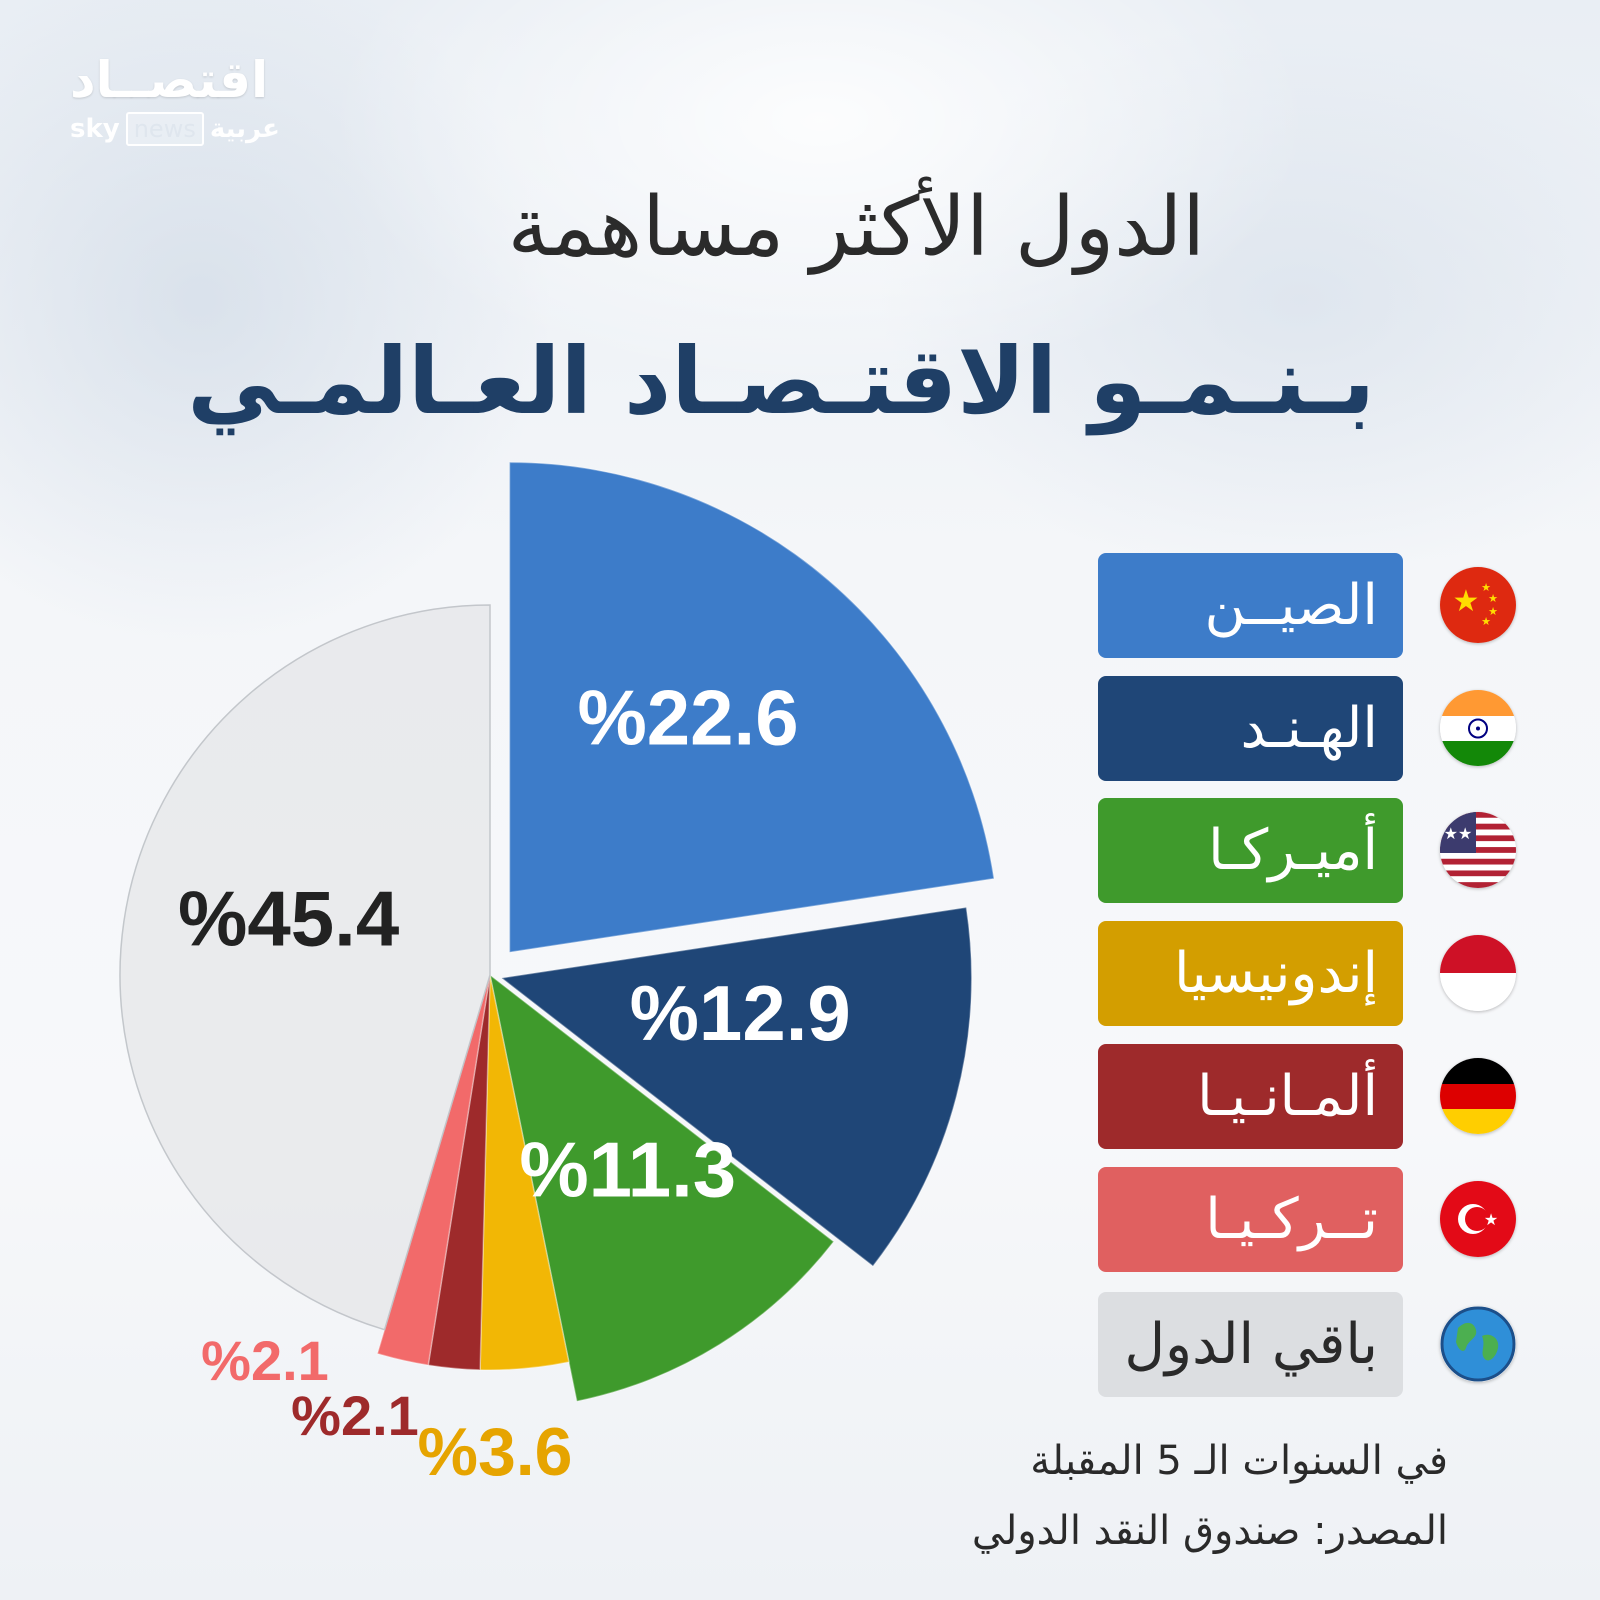 The image size is (1600, 1600). What do you see at coordinates (1478, 1344) in the screenshot?
I see `globe-icon` at bounding box center [1478, 1344].